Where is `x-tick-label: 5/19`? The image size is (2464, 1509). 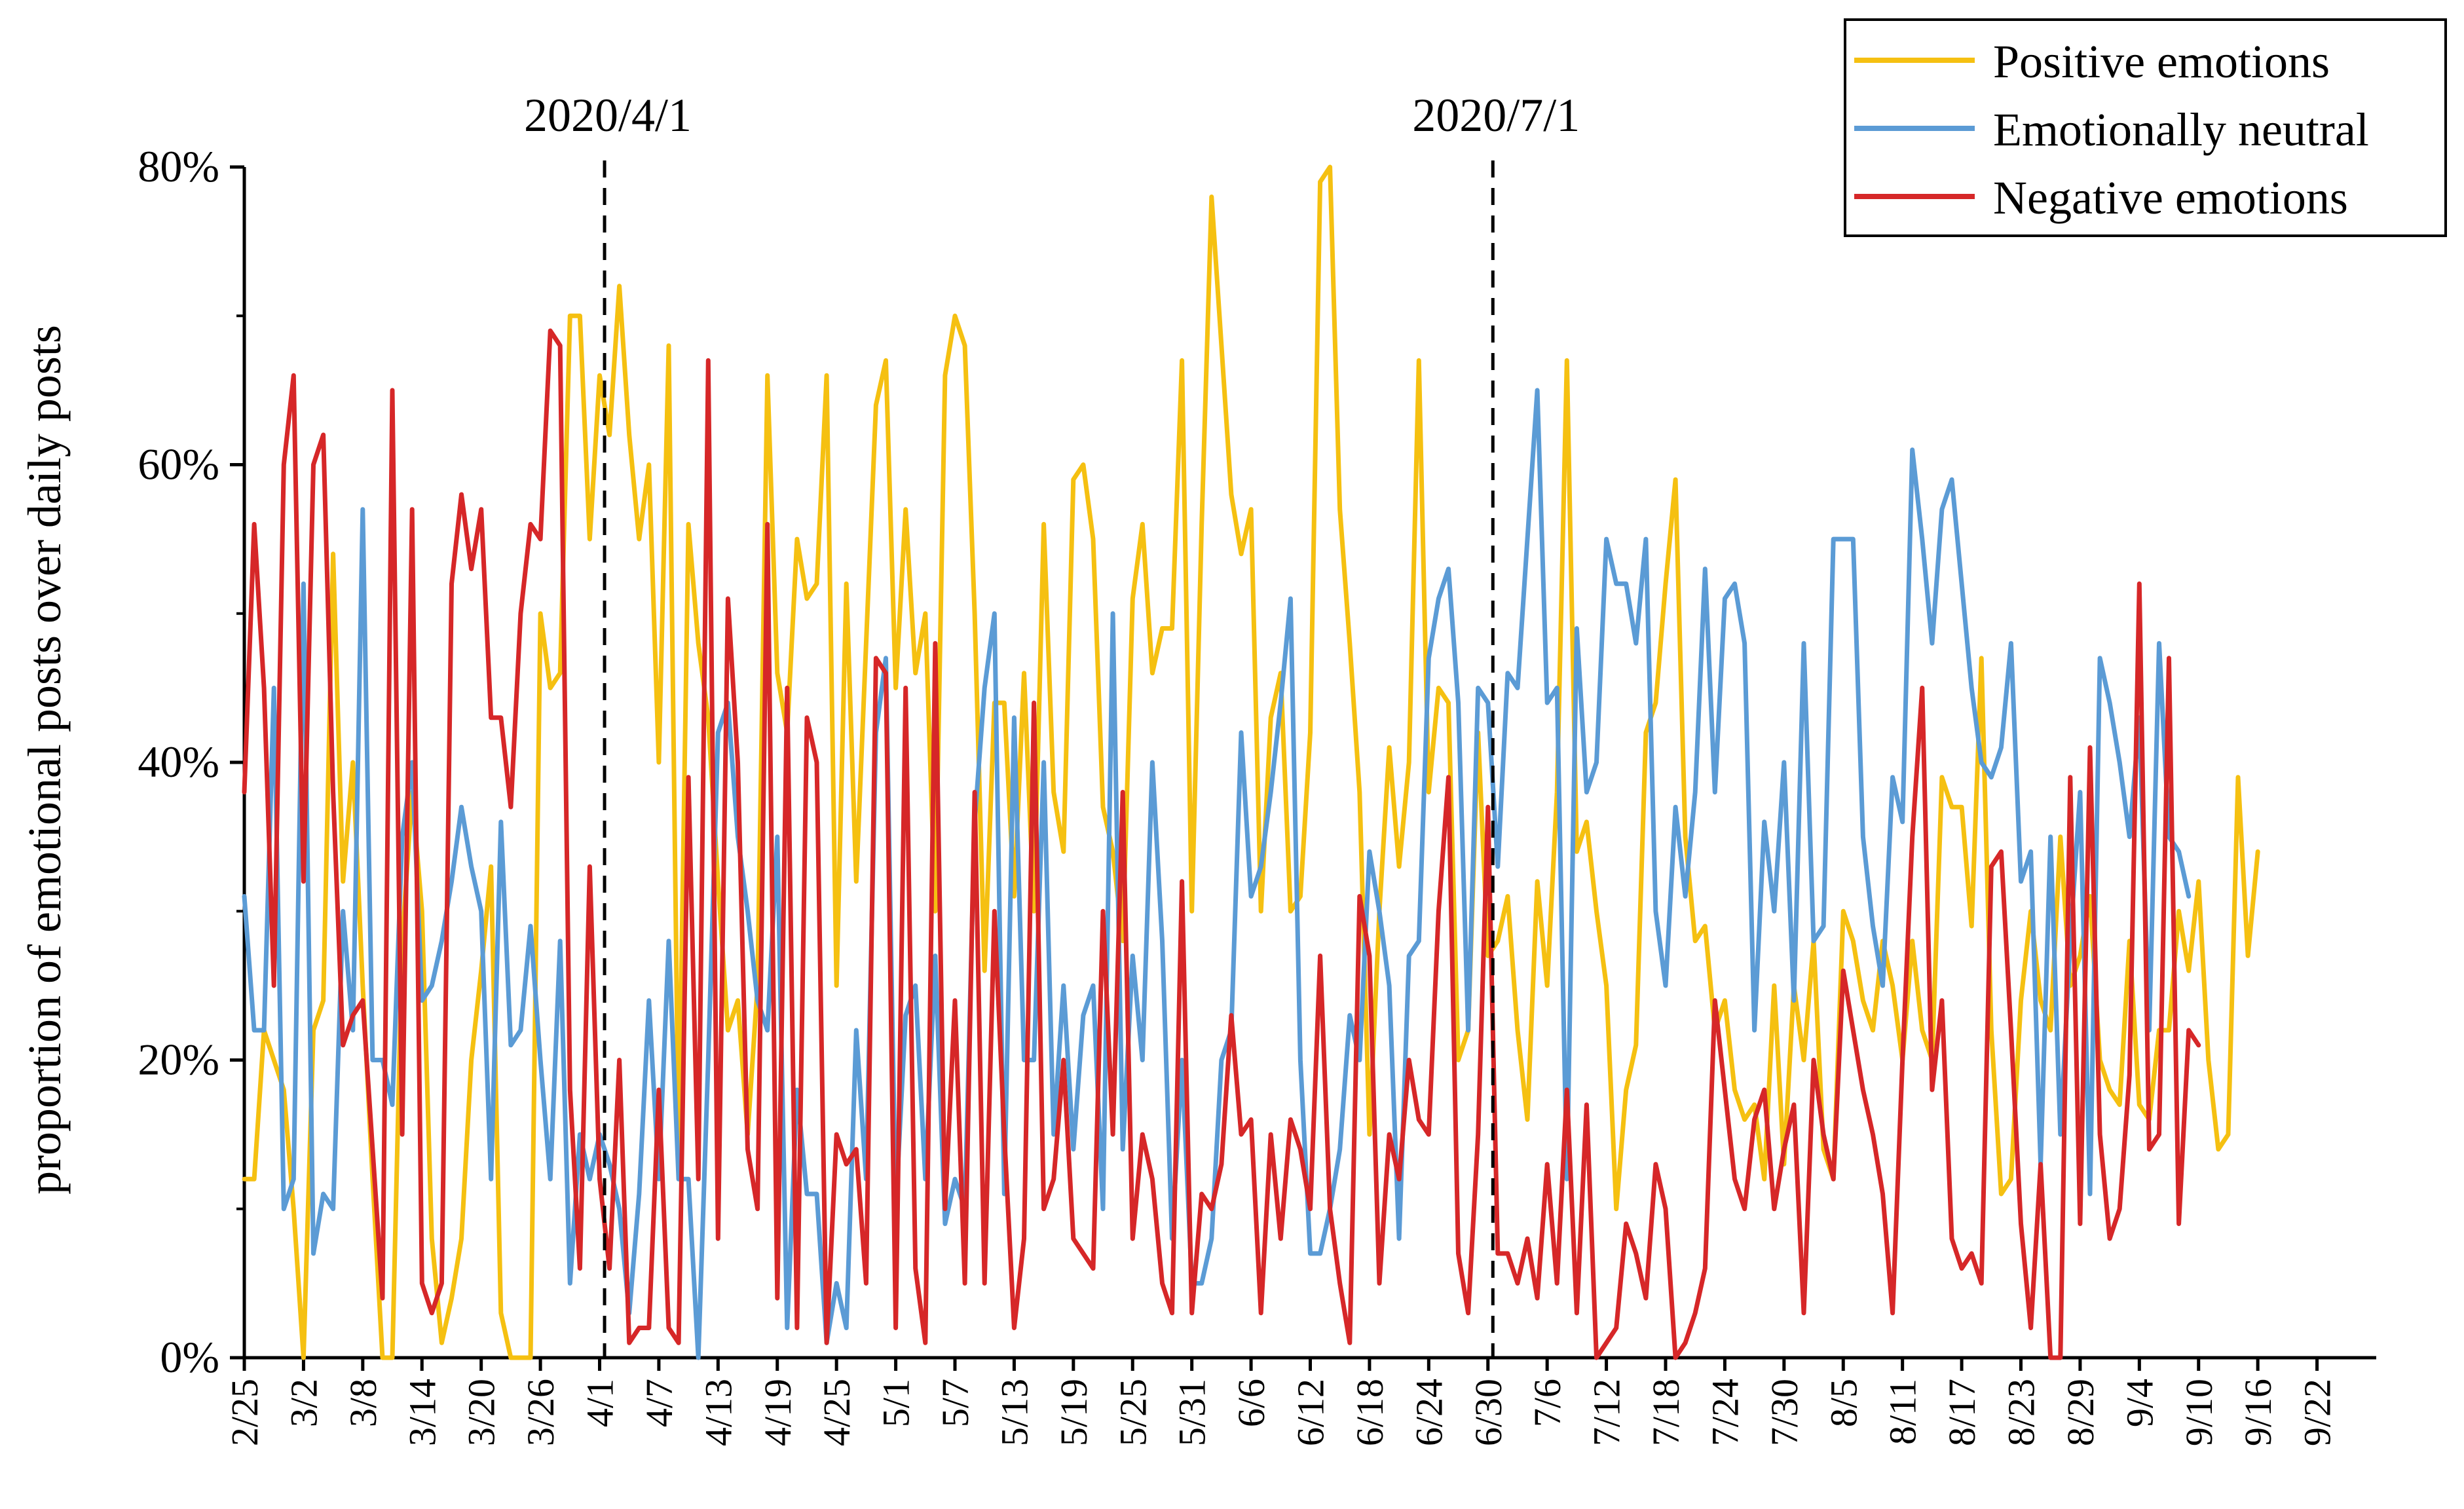 x-tick-label: 5/19 is located at coordinates (1074, 1412).